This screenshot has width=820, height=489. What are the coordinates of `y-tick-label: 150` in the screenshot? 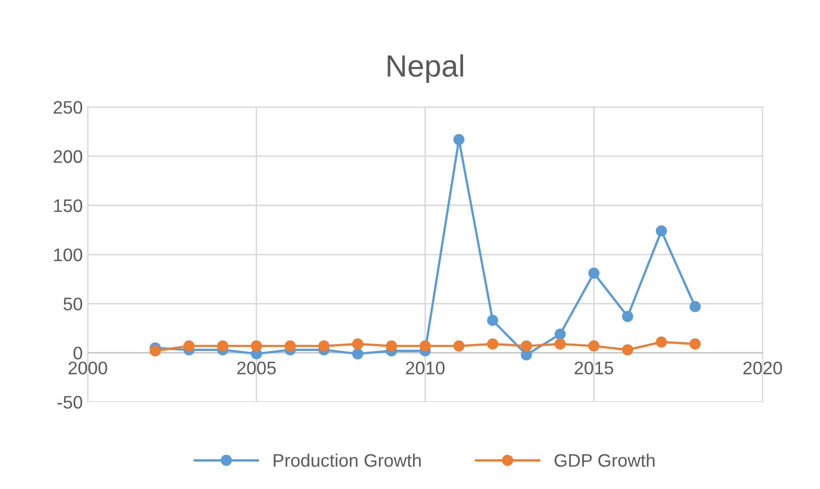 It's located at (68, 205).